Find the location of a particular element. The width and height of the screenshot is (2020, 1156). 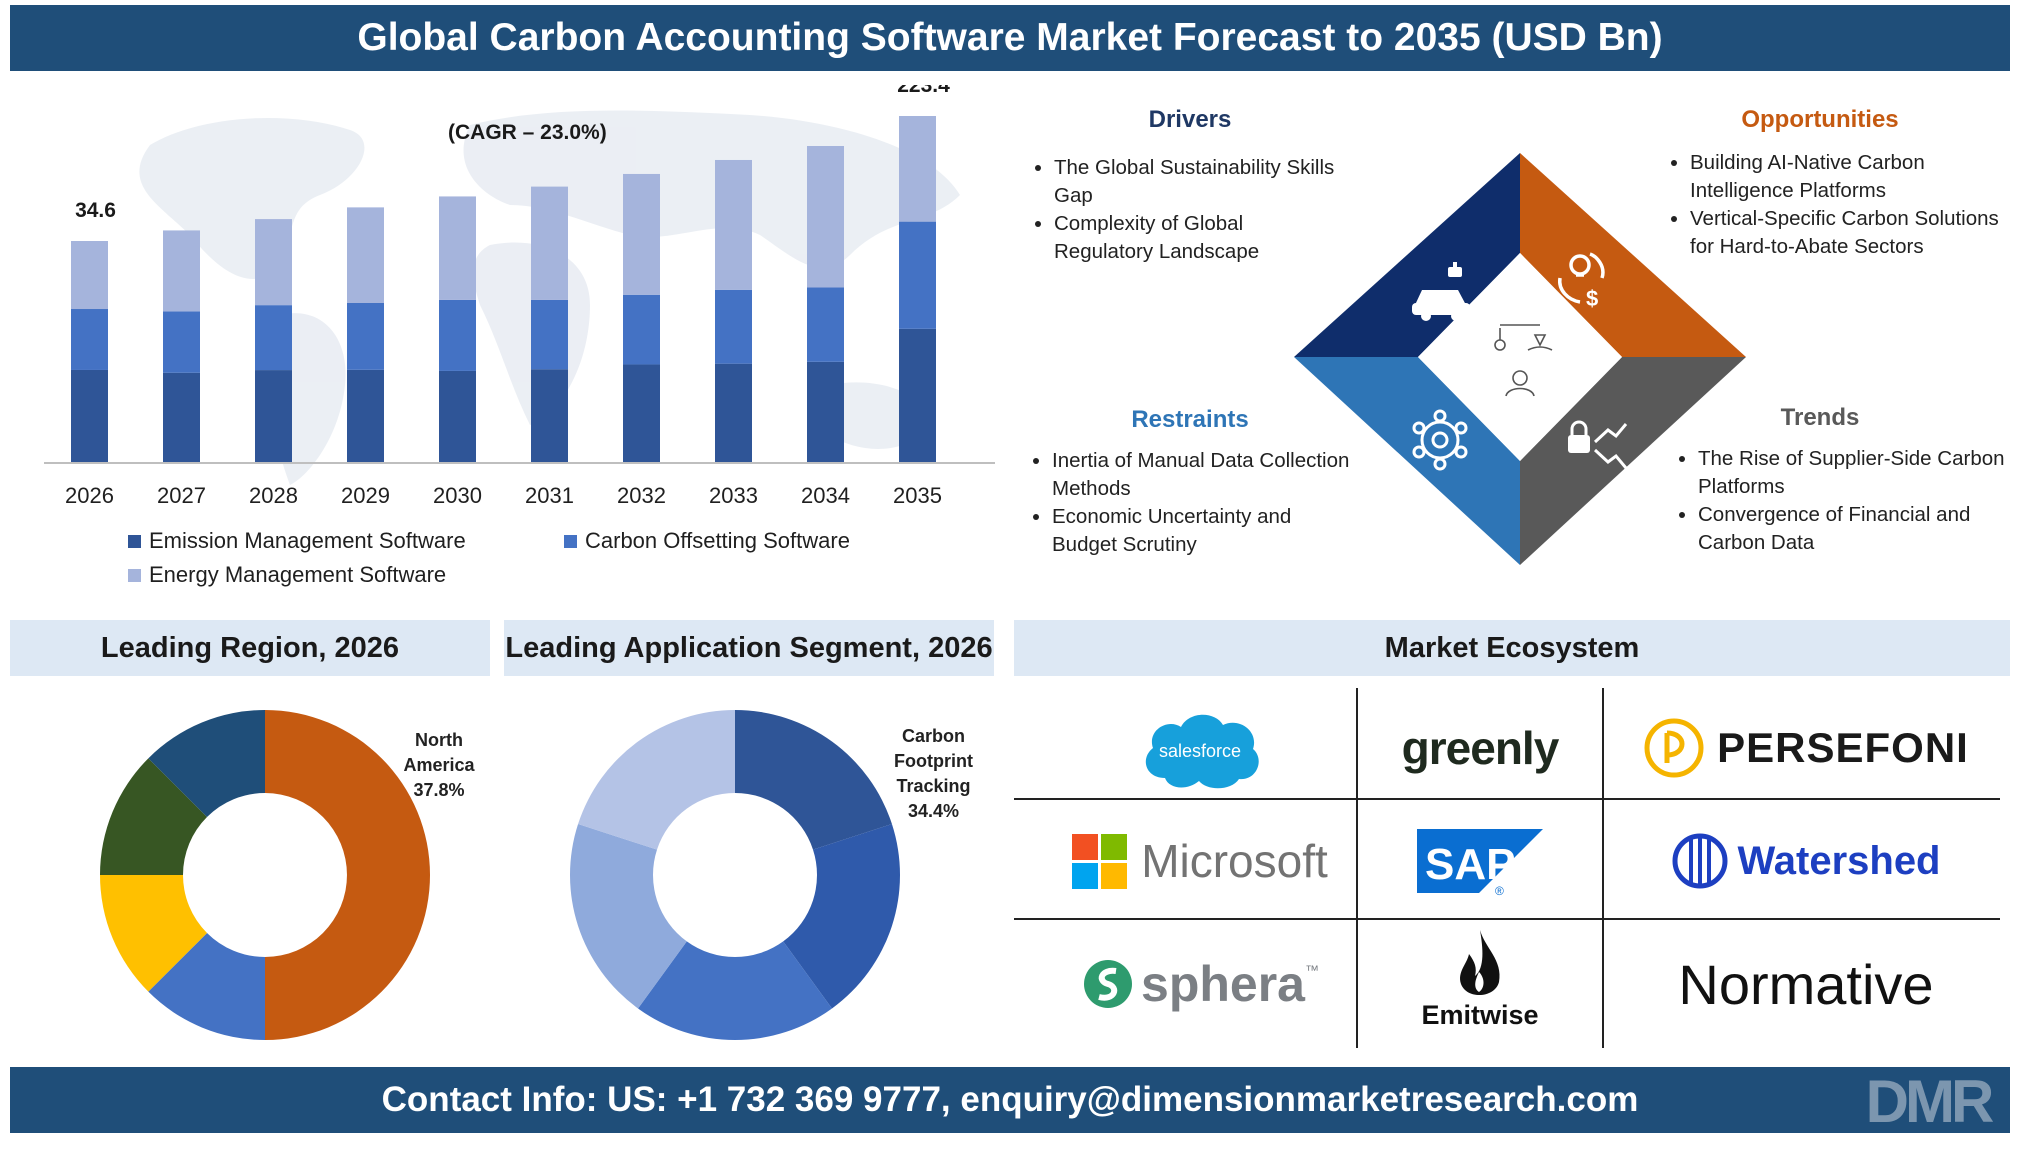

bar-segment-energy-management-software-2035 is located at coordinates (917, 169).